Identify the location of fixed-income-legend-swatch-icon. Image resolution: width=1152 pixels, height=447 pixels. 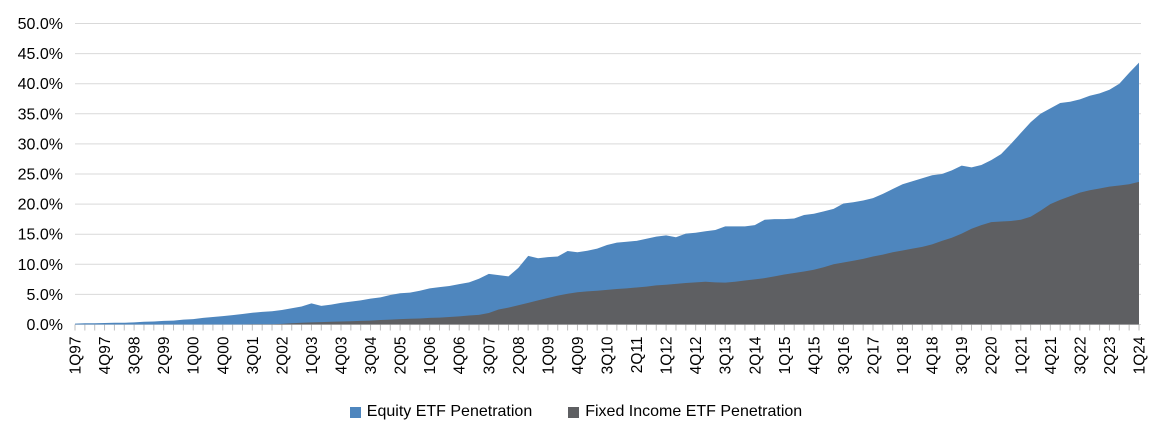
(574, 412).